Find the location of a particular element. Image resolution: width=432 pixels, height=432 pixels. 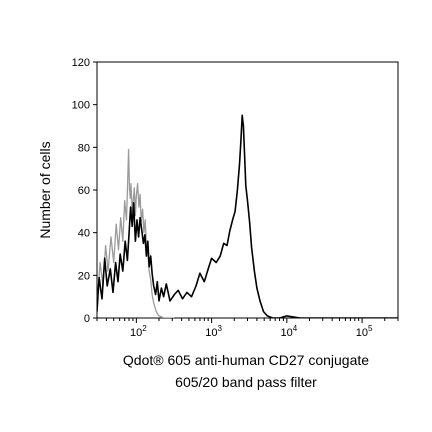

x-tick-label: 10² is located at coordinates (138, 331).